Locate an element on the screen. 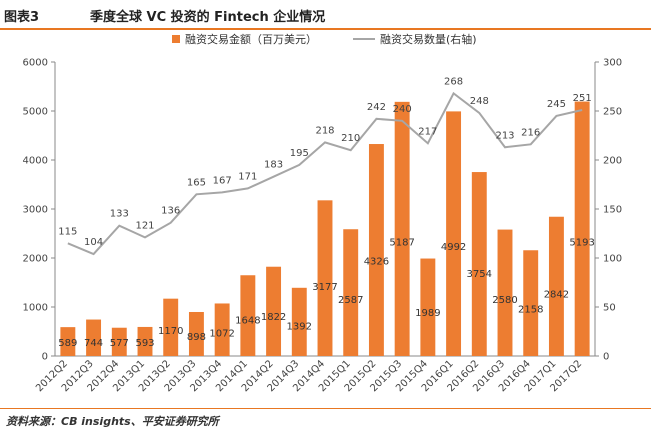 This screenshot has height=434, width=651. title-row: 图表3 季度全球 VC 投资的 Fintech 企业情况 is located at coordinates (325, 15).